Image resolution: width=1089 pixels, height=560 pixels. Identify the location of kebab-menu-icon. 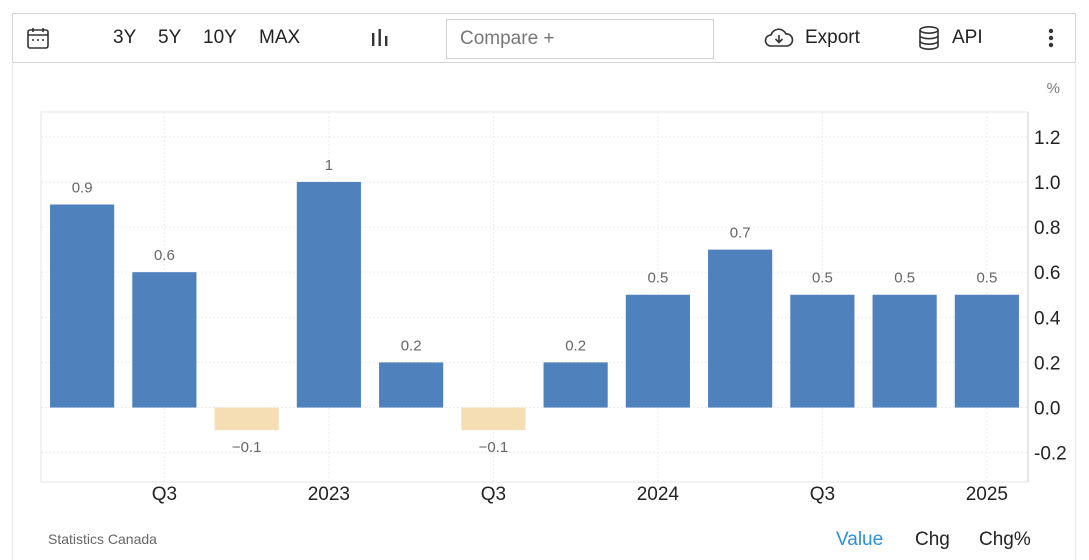
(1051, 38).